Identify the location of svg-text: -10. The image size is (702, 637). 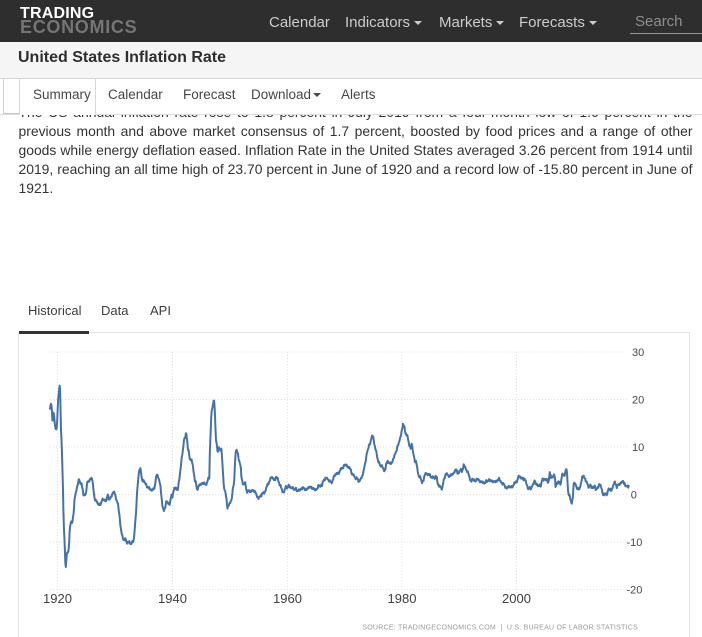
(635, 543).